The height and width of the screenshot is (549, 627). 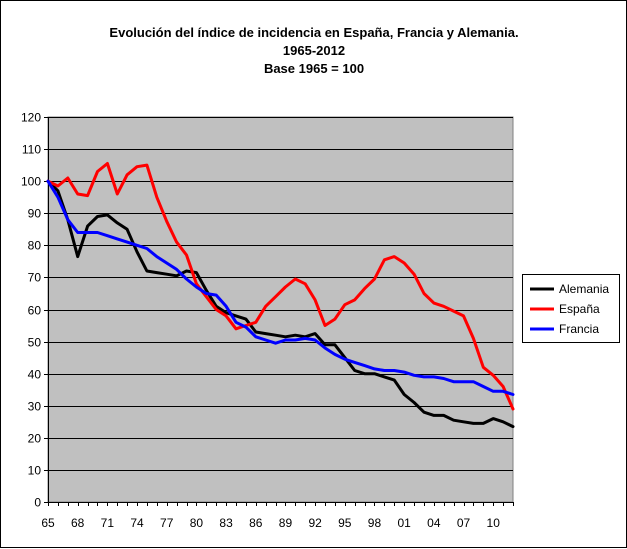 I want to click on x-tick-label: 74, so click(x=137, y=523).